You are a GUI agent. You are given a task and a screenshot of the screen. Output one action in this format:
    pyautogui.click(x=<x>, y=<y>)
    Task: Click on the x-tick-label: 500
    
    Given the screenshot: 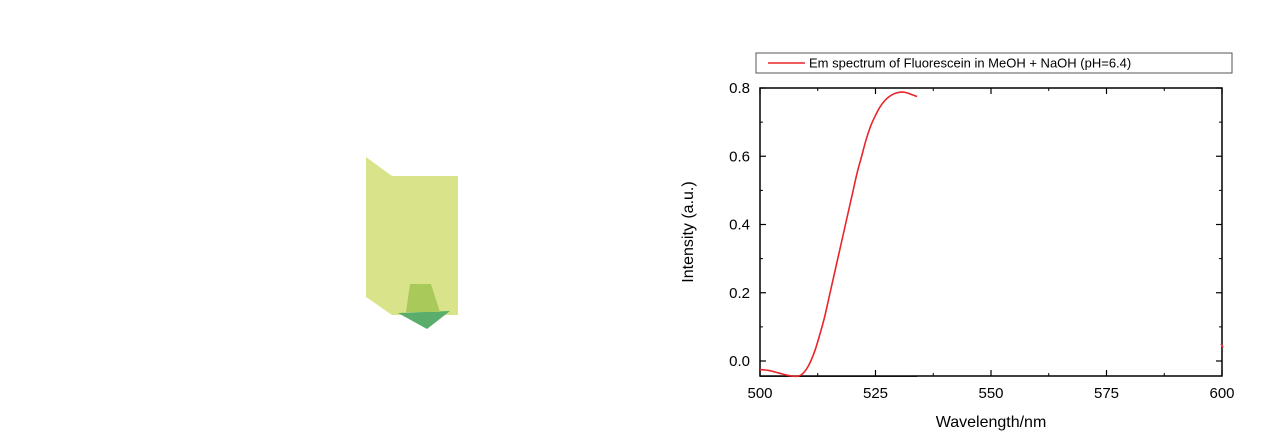 What is the action you would take?
    pyautogui.click(x=759, y=393)
    